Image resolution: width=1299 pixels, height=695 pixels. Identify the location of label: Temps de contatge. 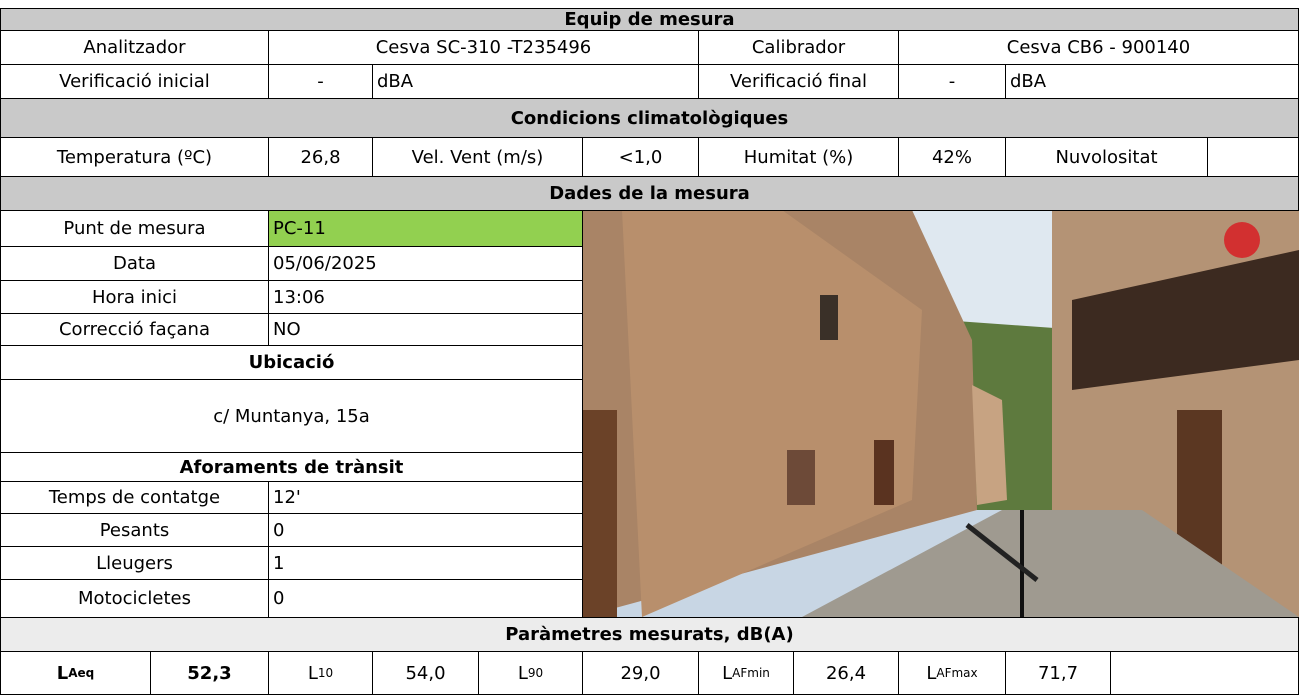
(134, 497).